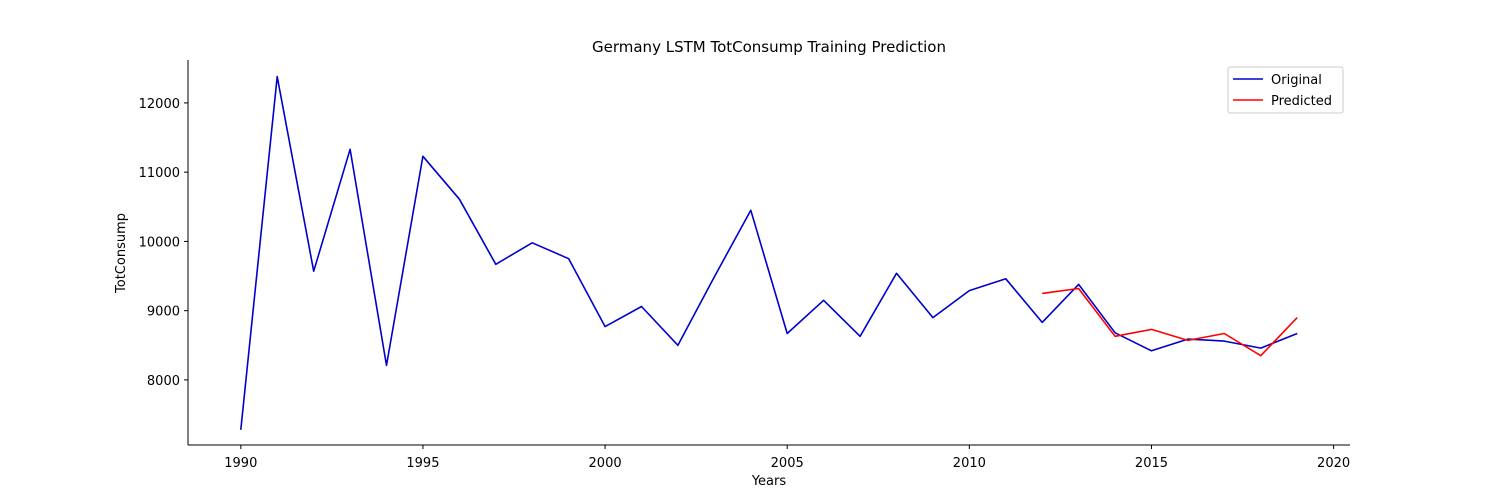 Image resolution: width=1500 pixels, height=500 pixels. What do you see at coordinates (1333, 463) in the screenshot?
I see `x-tick-label: 2020` at bounding box center [1333, 463].